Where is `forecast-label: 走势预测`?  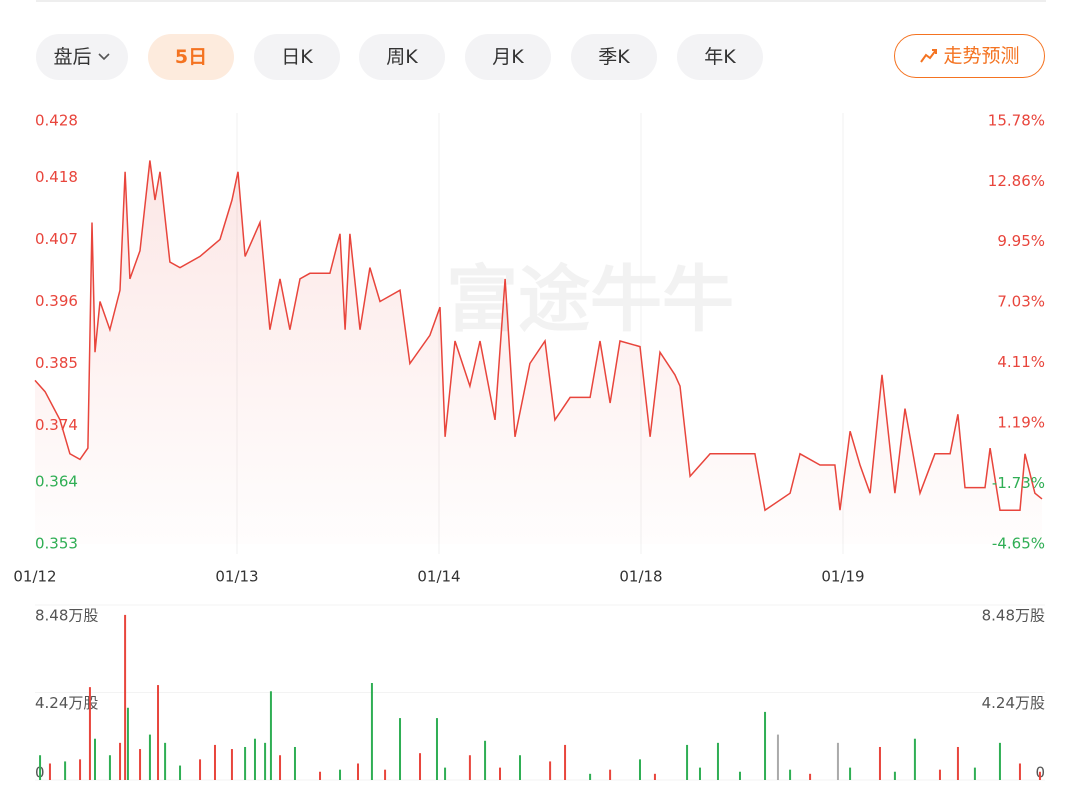 forecast-label: 走势预测 is located at coordinates (981, 56).